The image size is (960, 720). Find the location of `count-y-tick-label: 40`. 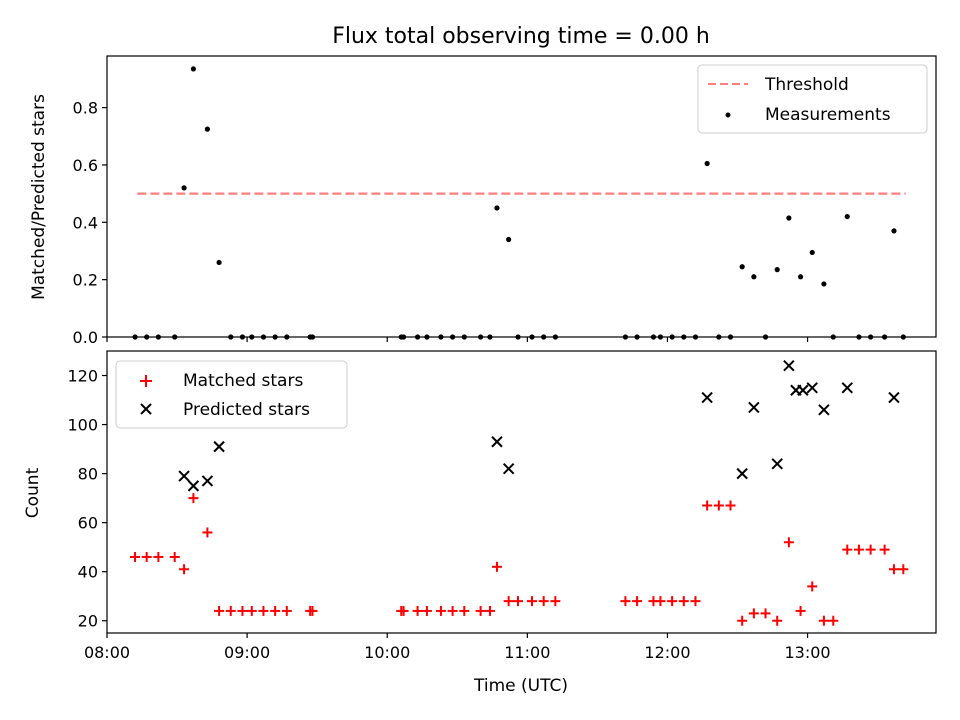

count-y-tick-label: 40 is located at coordinates (88, 572).